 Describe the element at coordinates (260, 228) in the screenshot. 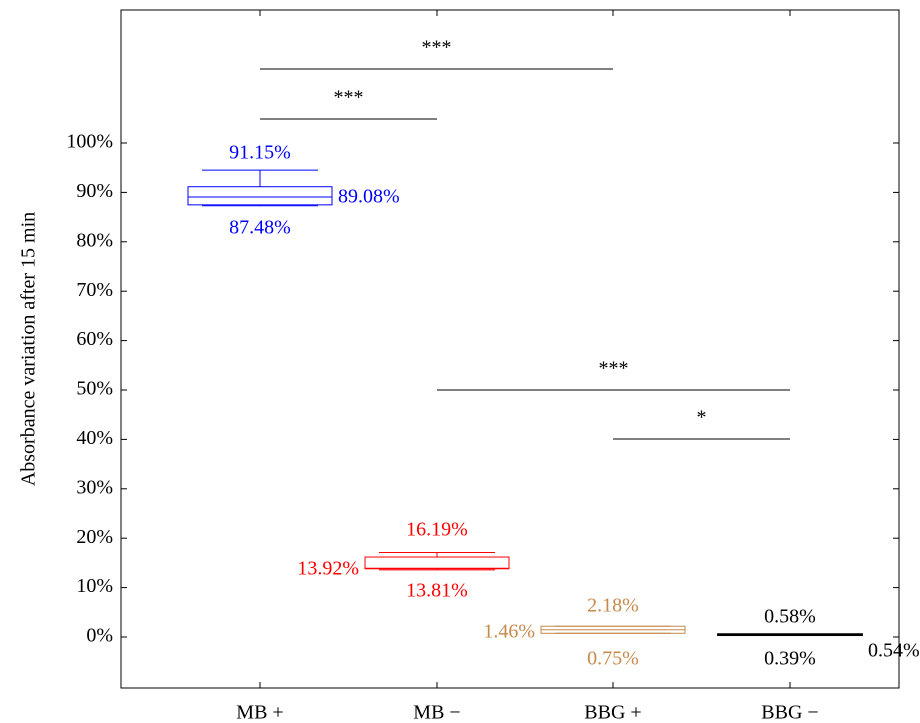

I see `label-lower: 87.48%` at that location.